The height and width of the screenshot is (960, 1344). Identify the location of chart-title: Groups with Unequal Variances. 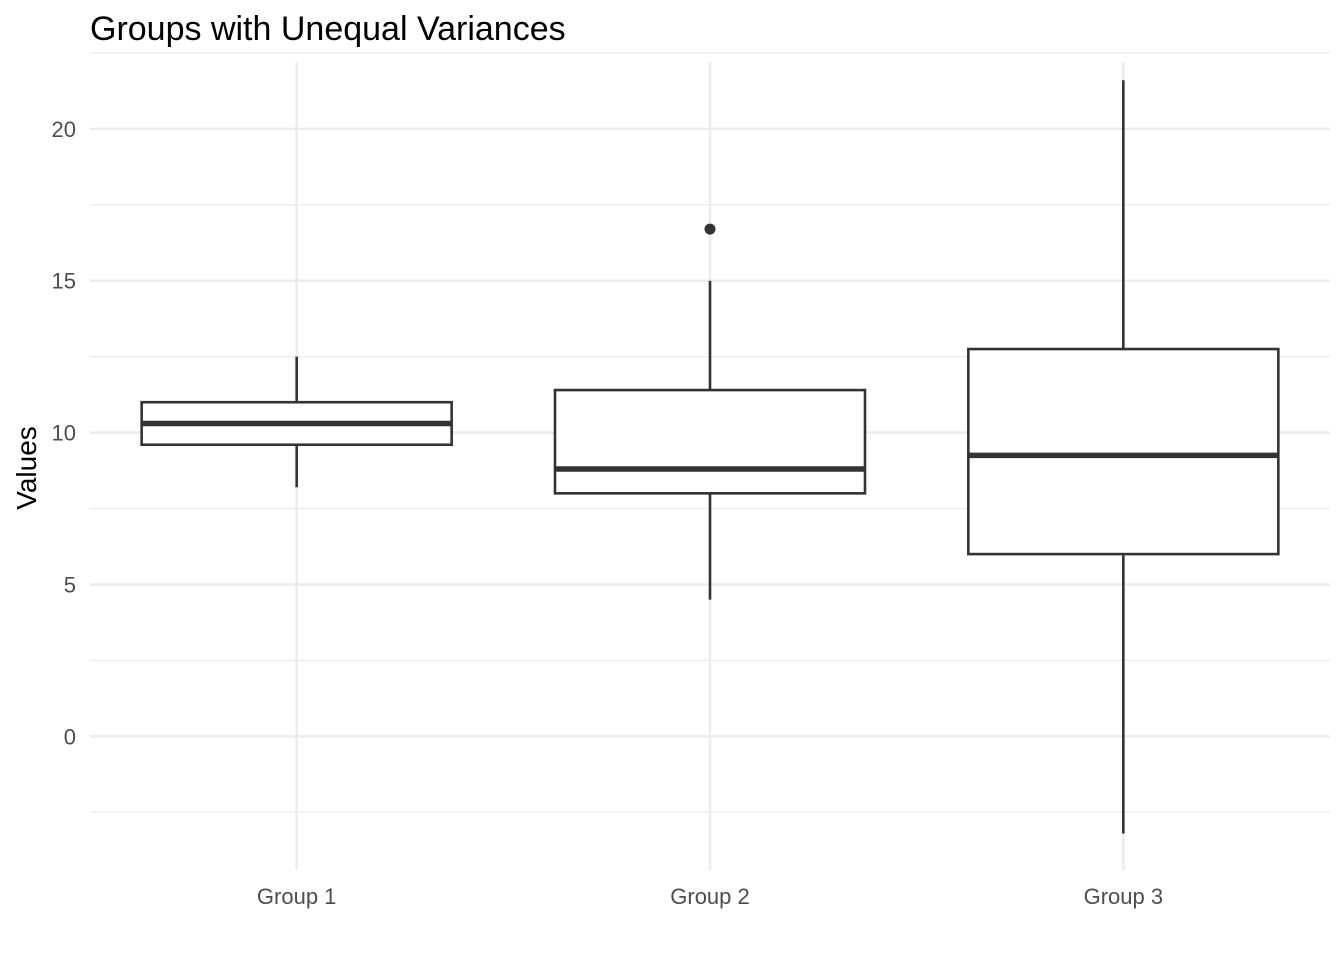
(328, 29).